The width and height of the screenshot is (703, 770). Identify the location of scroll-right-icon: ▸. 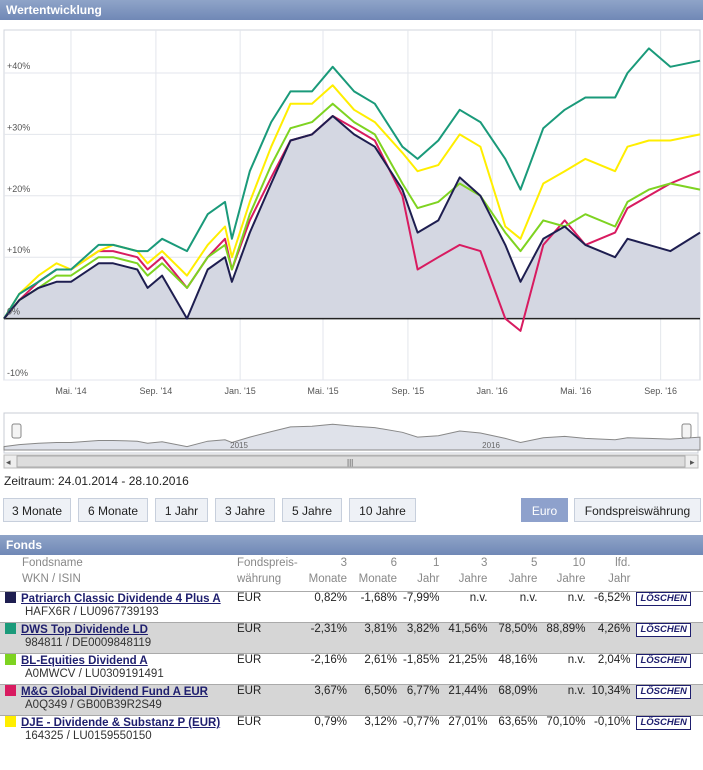
(692, 462).